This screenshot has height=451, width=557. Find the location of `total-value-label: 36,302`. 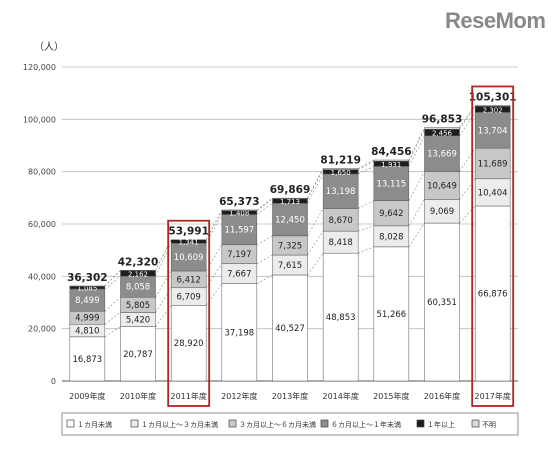

total-value-label: 36,302 is located at coordinates (87, 278).